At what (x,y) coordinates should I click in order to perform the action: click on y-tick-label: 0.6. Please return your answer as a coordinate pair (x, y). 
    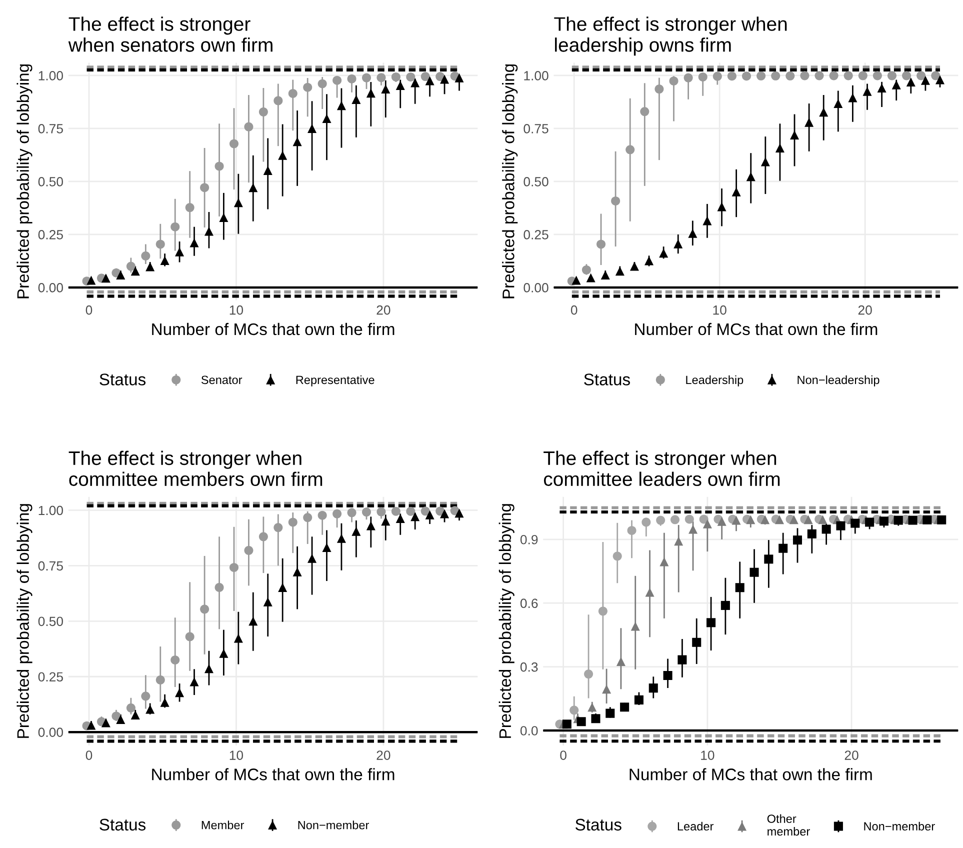
    Looking at the image, I should click on (529, 603).